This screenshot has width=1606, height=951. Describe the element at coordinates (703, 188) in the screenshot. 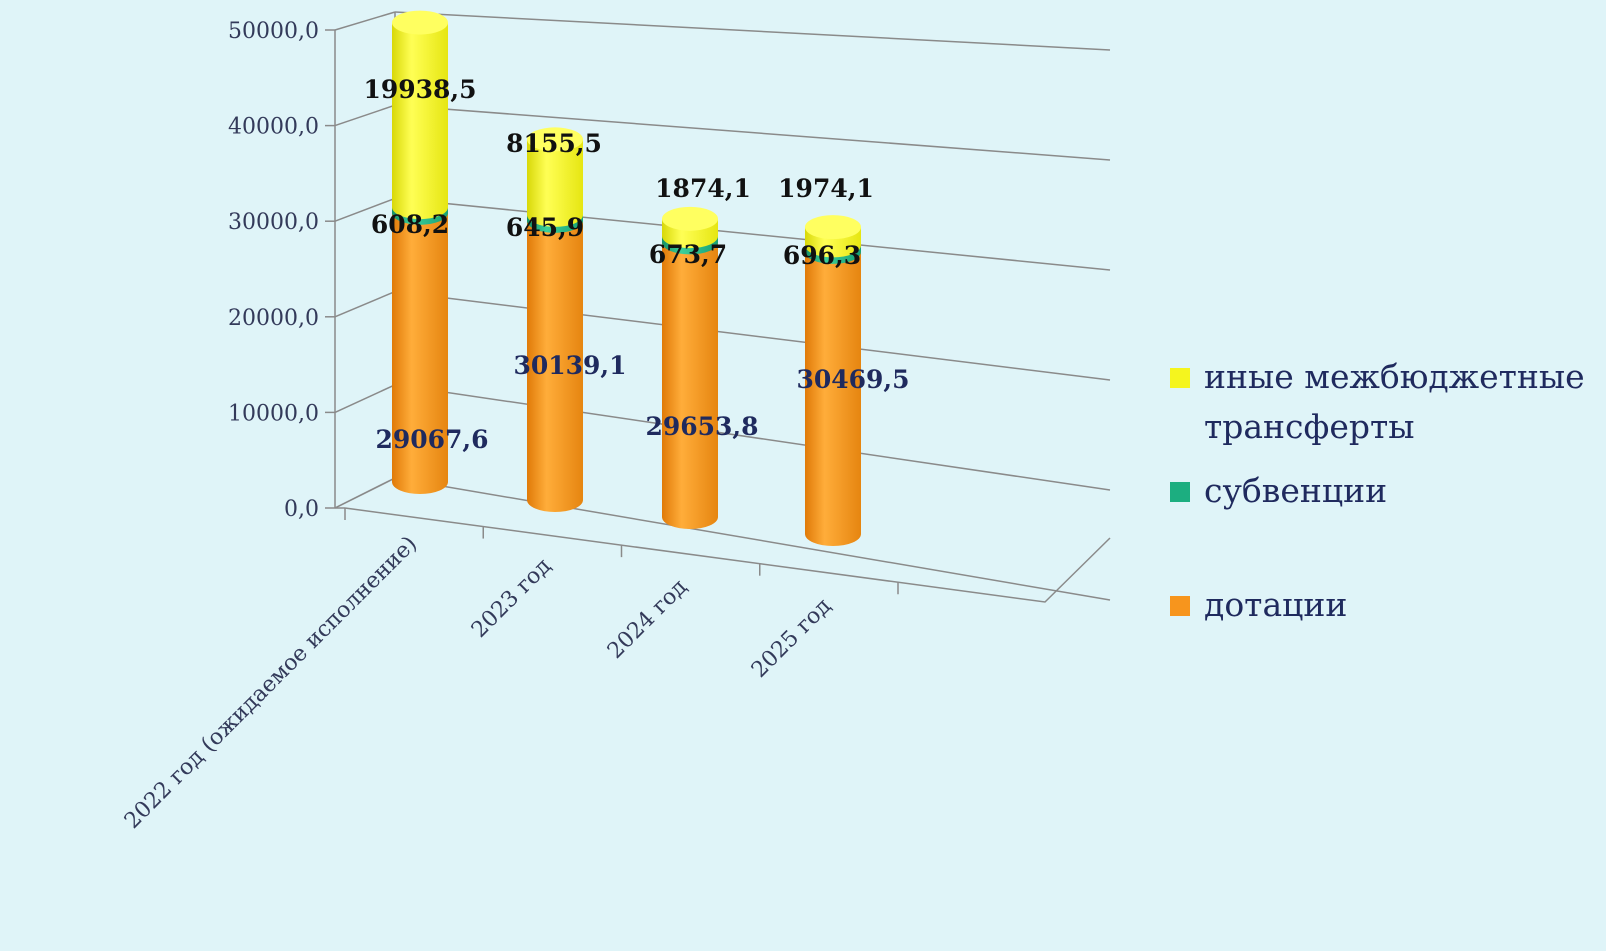

I see `data-label: 1874,1` at that location.